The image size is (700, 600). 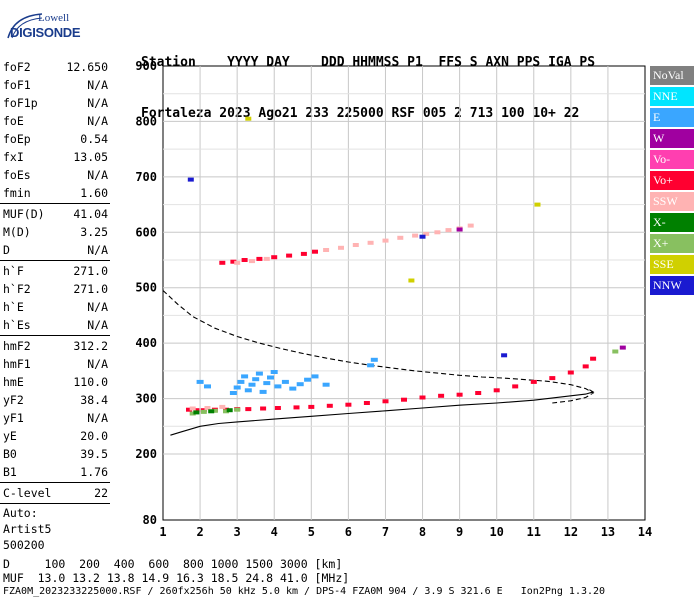 What do you see at coordinates (672, 222) in the screenshot?
I see `legend-x: X-` at bounding box center [672, 222].